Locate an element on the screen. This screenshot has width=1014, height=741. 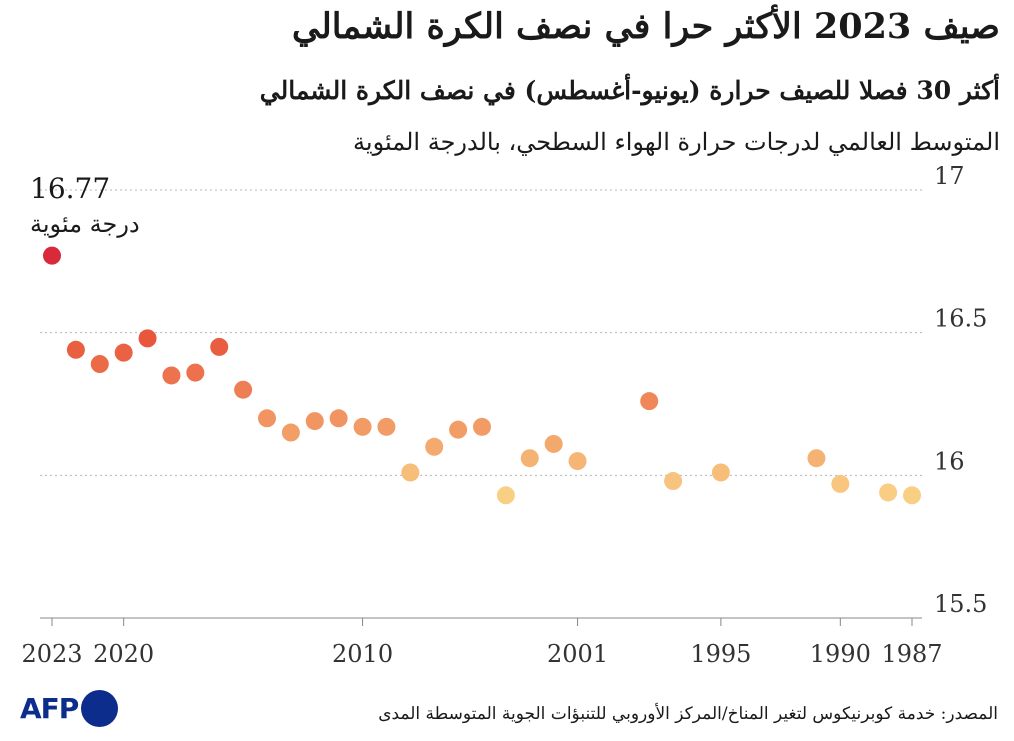
x-tick-label: 2001 is located at coordinates (577, 654).